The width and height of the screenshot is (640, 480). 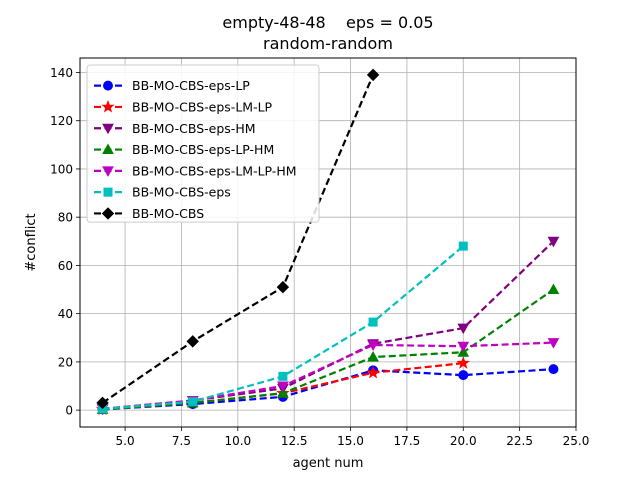 I want to click on legend-label: BB-MO-CBS-eps, so click(x=181, y=192).